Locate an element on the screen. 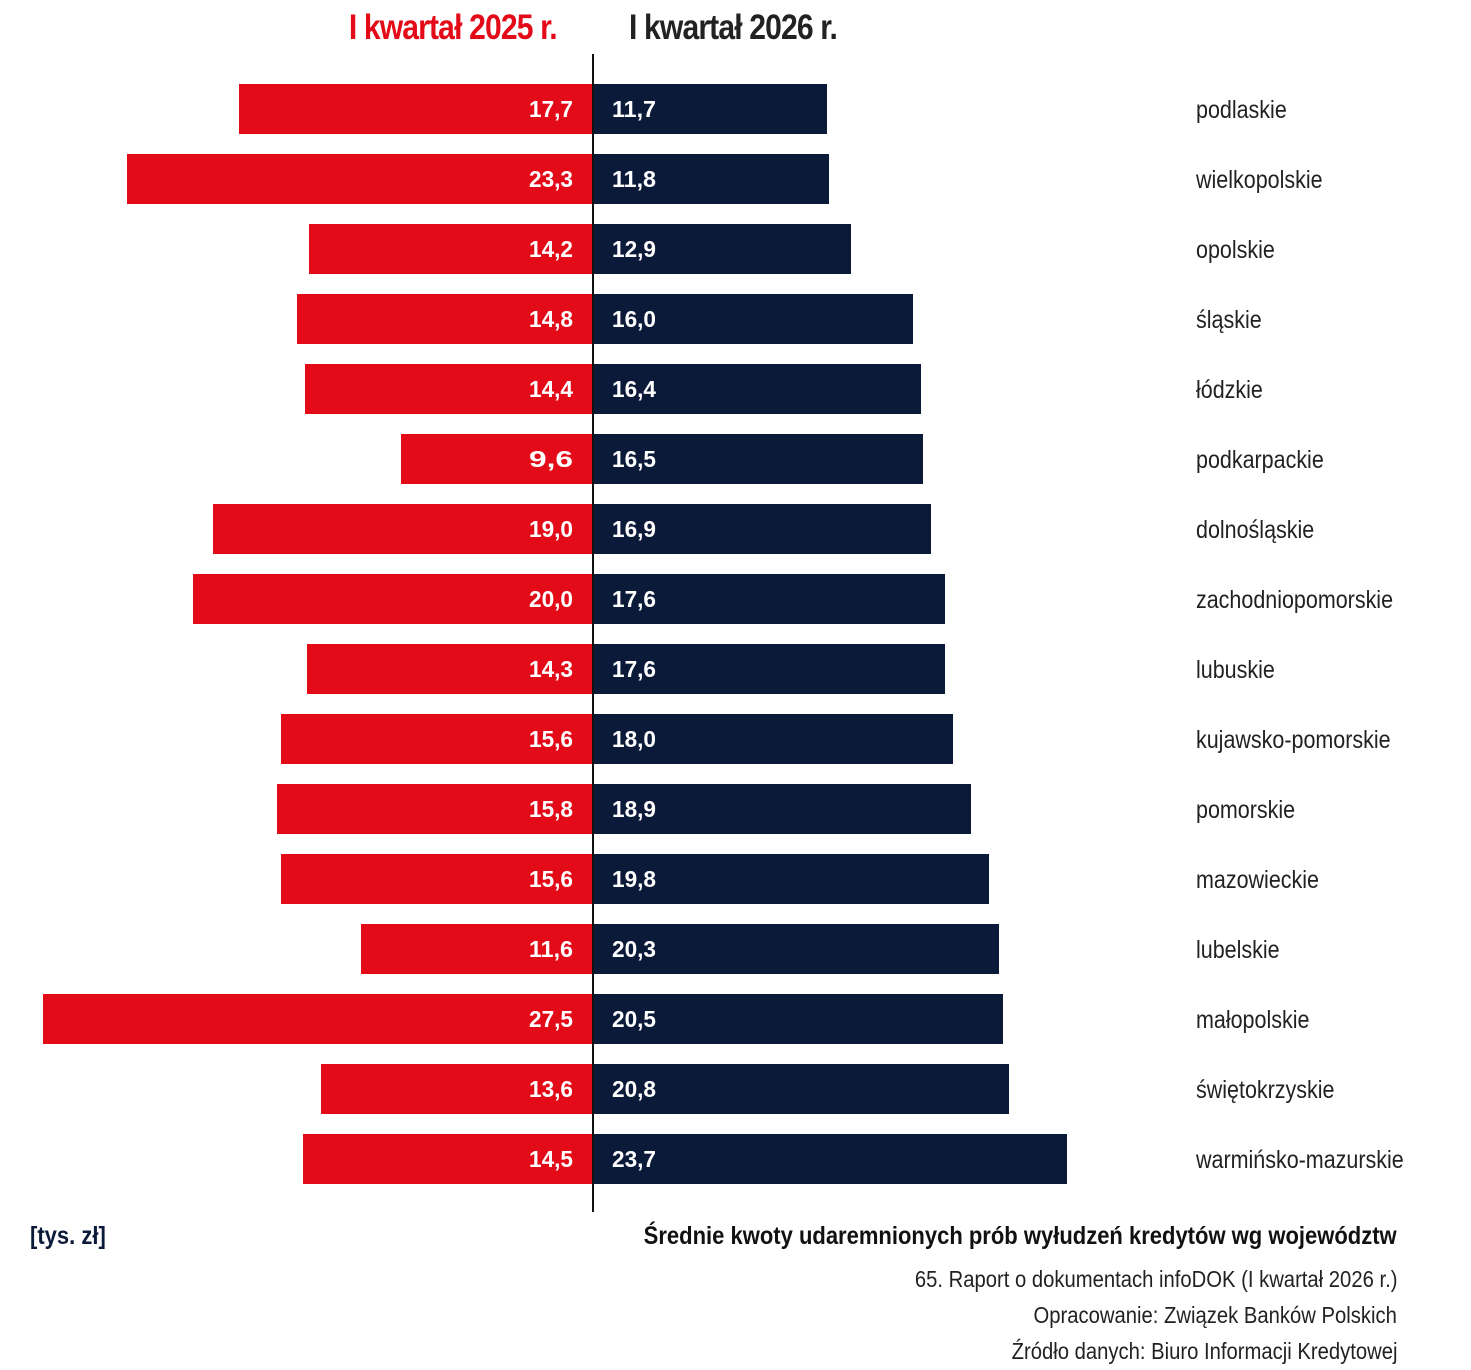 The image size is (1471, 1370). data-label-2026: 18,0 is located at coordinates (634, 739).